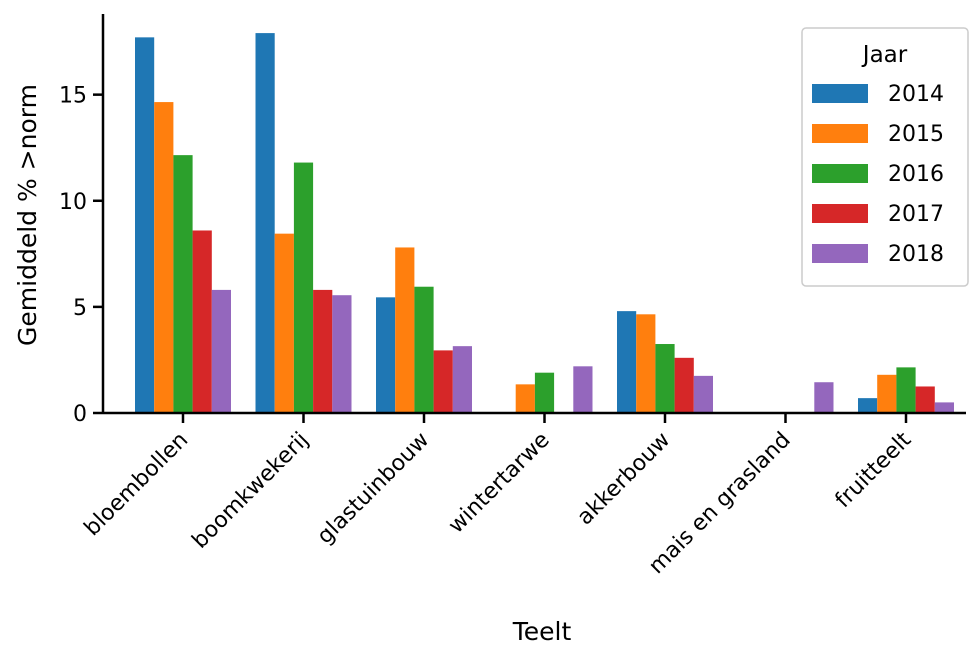 This screenshot has width=976, height=651. What do you see at coordinates (544, 392) in the screenshot?
I see `bar-2016-wintertarwe` at bounding box center [544, 392].